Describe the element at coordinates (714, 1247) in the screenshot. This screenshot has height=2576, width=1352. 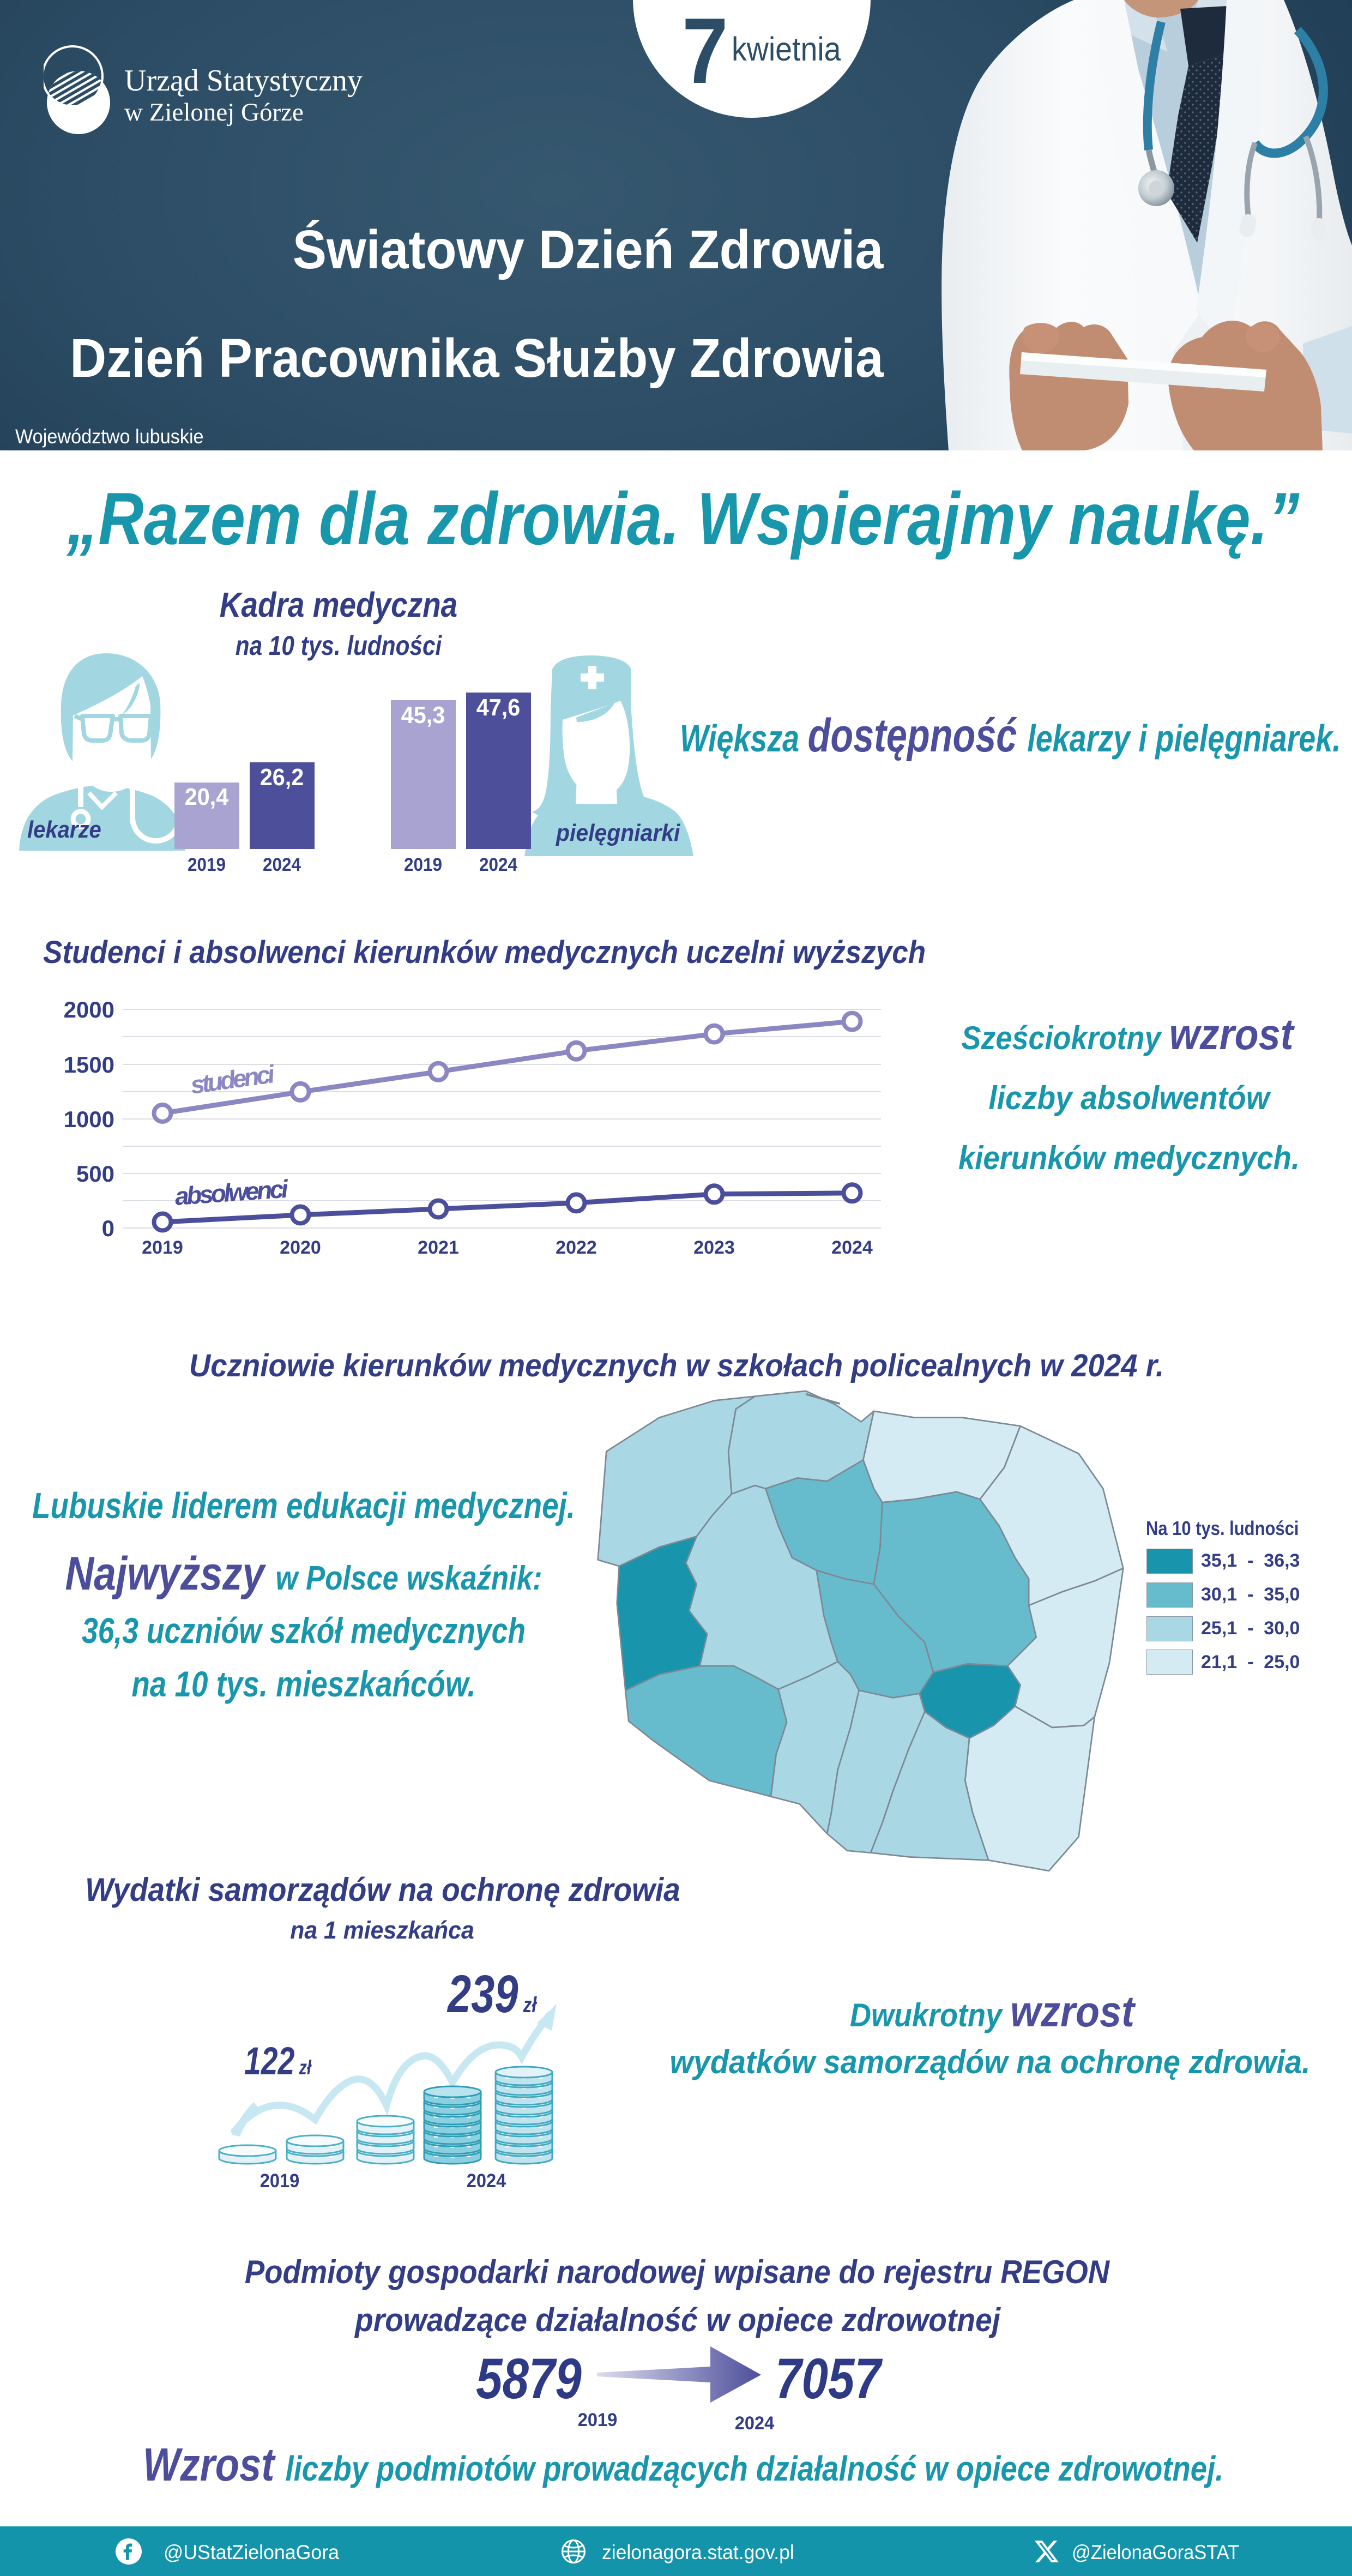
I see `svg-text: 2023` at that location.